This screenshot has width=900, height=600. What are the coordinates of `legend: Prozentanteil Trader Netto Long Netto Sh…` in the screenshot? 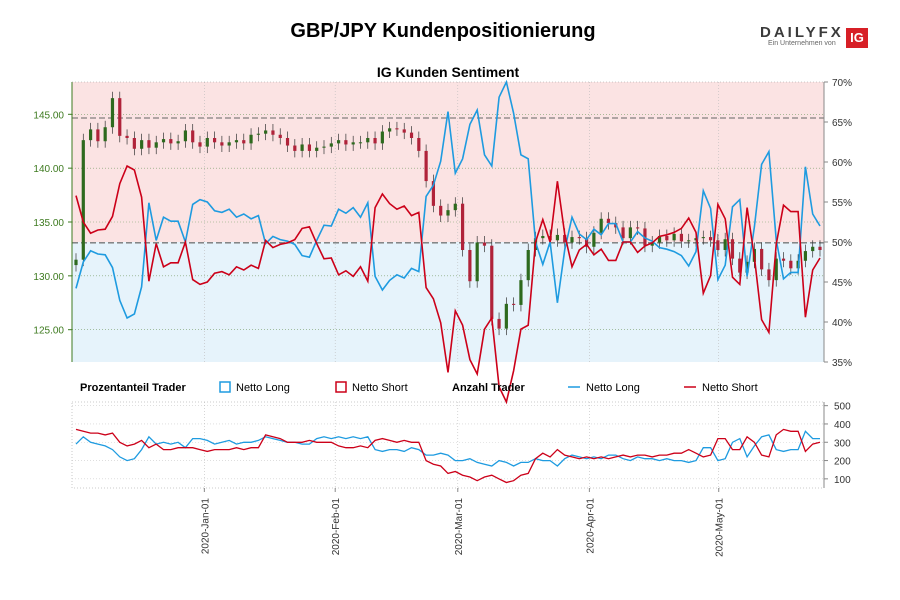 It's located at (419, 387).